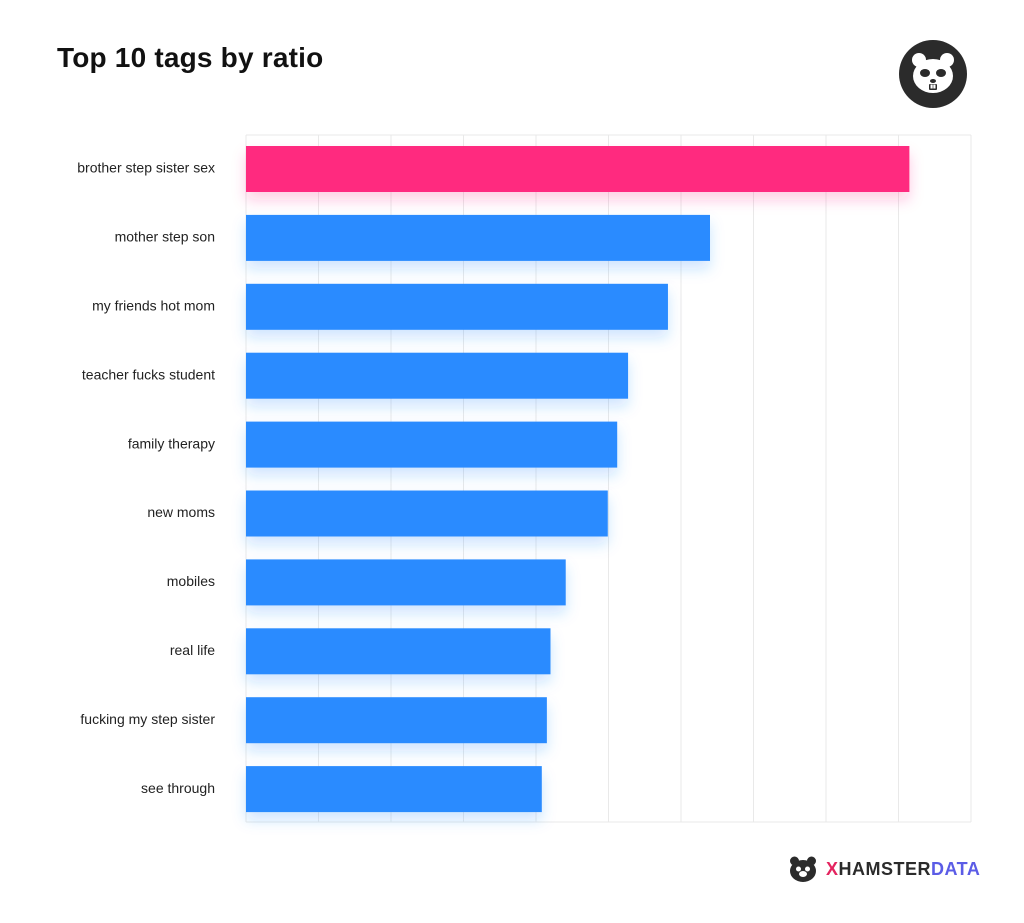 This screenshot has width=1024, height=923. Describe the element at coordinates (147, 719) in the screenshot. I see `category-label: fucking my step sister` at that location.